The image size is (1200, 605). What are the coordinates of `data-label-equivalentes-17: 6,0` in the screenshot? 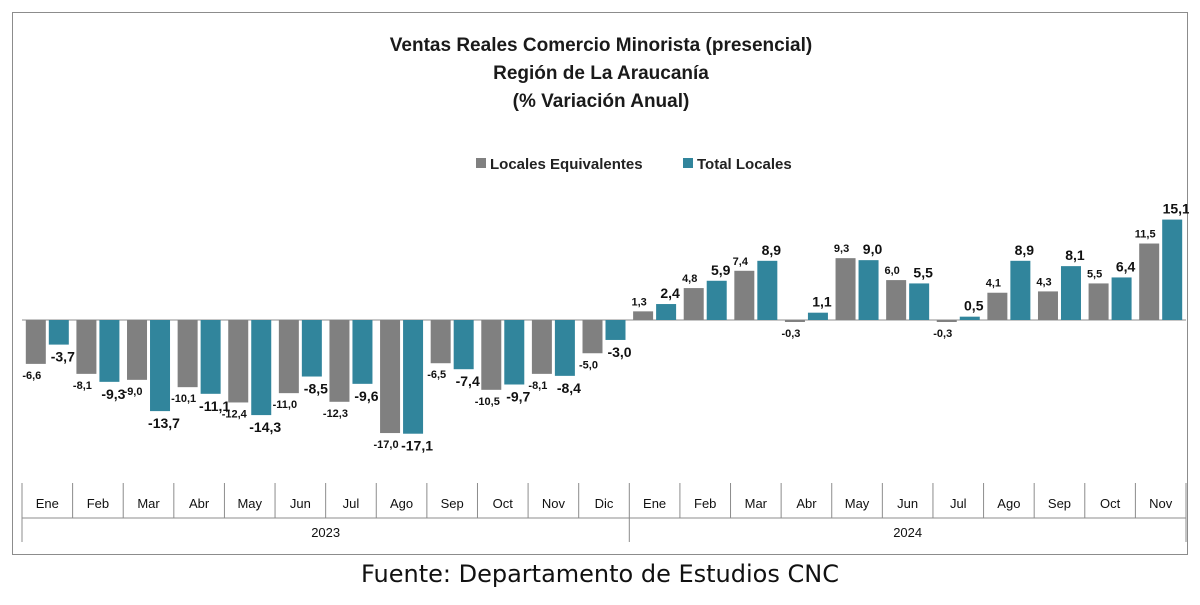 It's located at (892, 271).